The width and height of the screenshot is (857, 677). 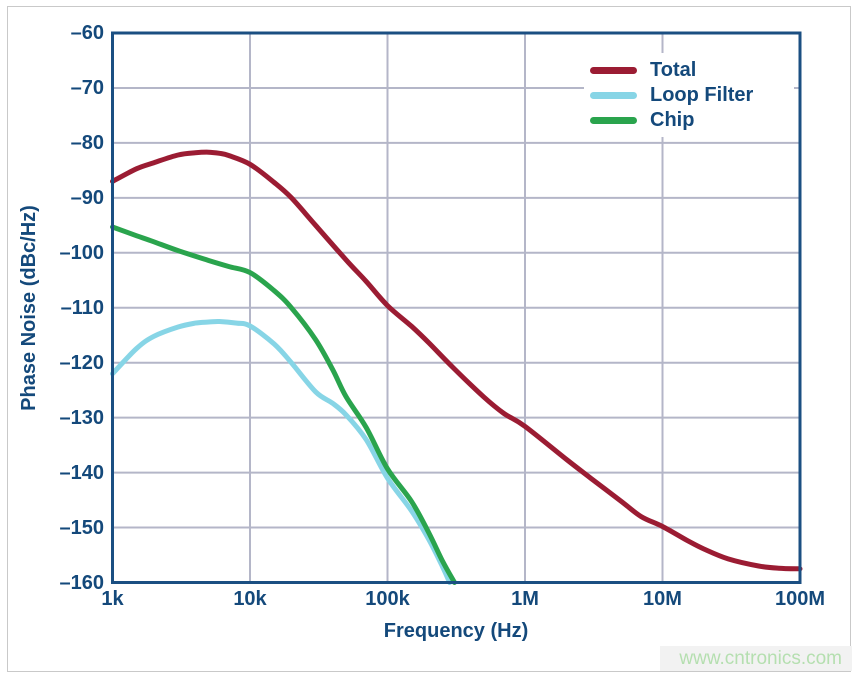 What do you see at coordinates (456, 631) in the screenshot?
I see `x-axis-title: Frequency (Hz)` at bounding box center [456, 631].